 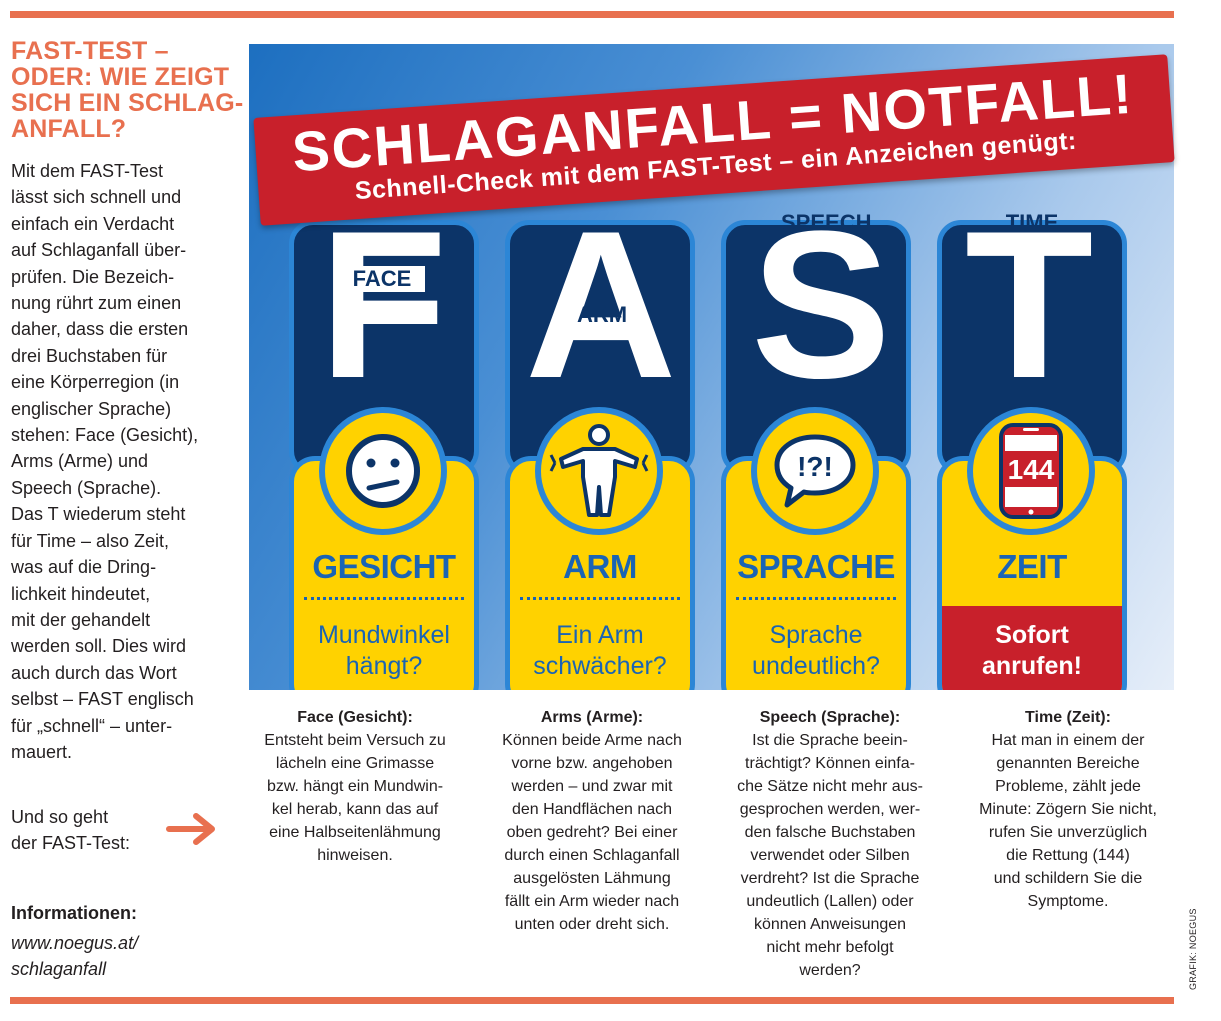 What do you see at coordinates (1032, 566) in the screenshot?
I see `card-label: ZEIT` at bounding box center [1032, 566].